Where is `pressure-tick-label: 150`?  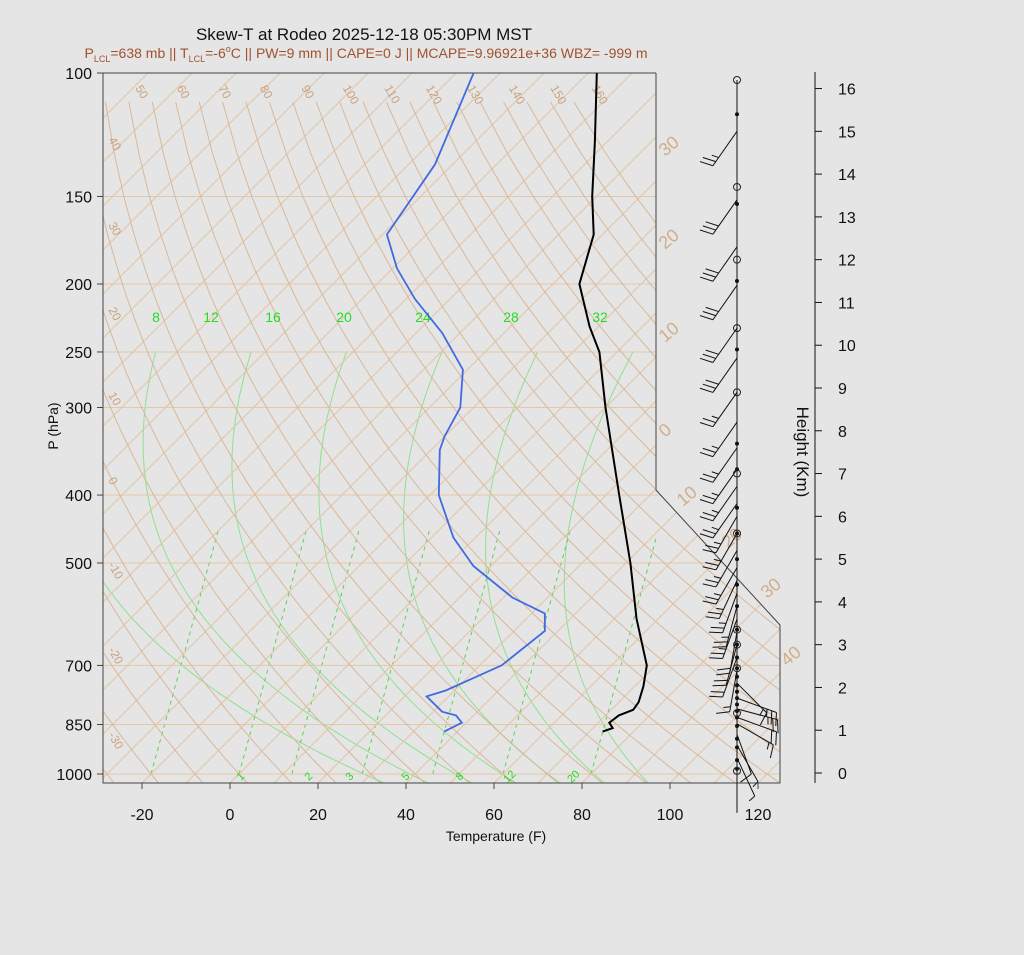
pressure-tick-label: 150 is located at coordinates (78, 197).